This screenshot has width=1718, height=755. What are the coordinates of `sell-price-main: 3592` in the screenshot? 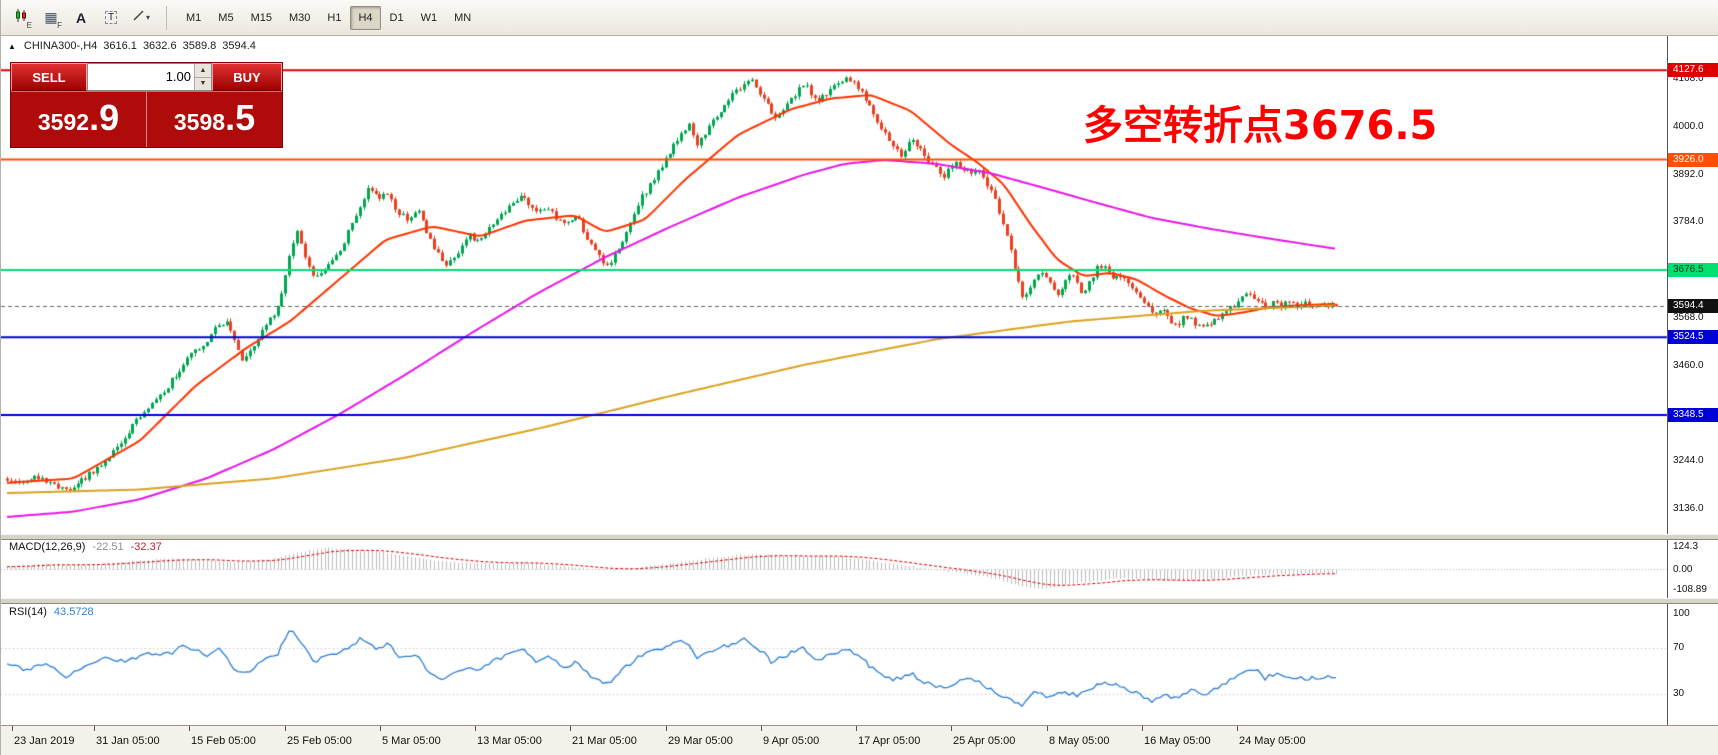 It's located at (63, 122).